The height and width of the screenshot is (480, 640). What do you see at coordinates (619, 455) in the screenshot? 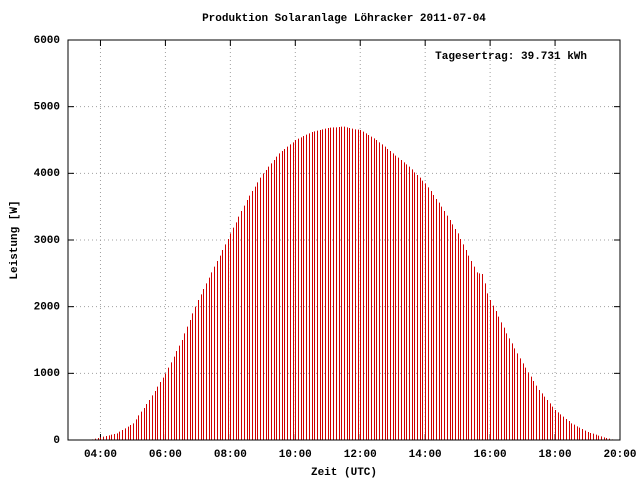
I see `x-tick-label: 20:00` at bounding box center [619, 455].